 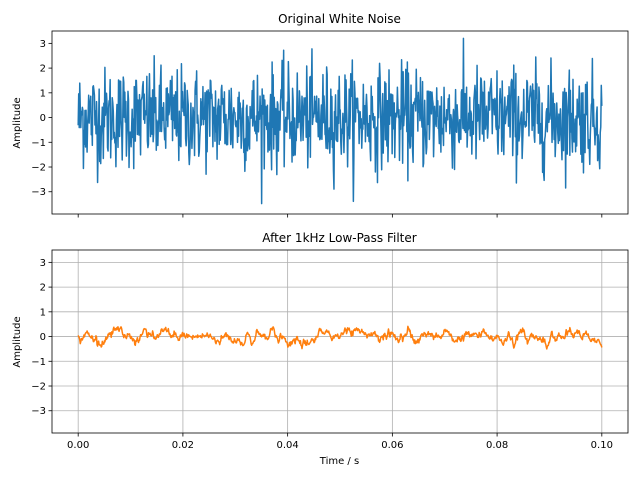 What do you see at coordinates (339, 238) in the screenshot?
I see `subplot-title: After 1kHz Low-Pass Filter` at bounding box center [339, 238].